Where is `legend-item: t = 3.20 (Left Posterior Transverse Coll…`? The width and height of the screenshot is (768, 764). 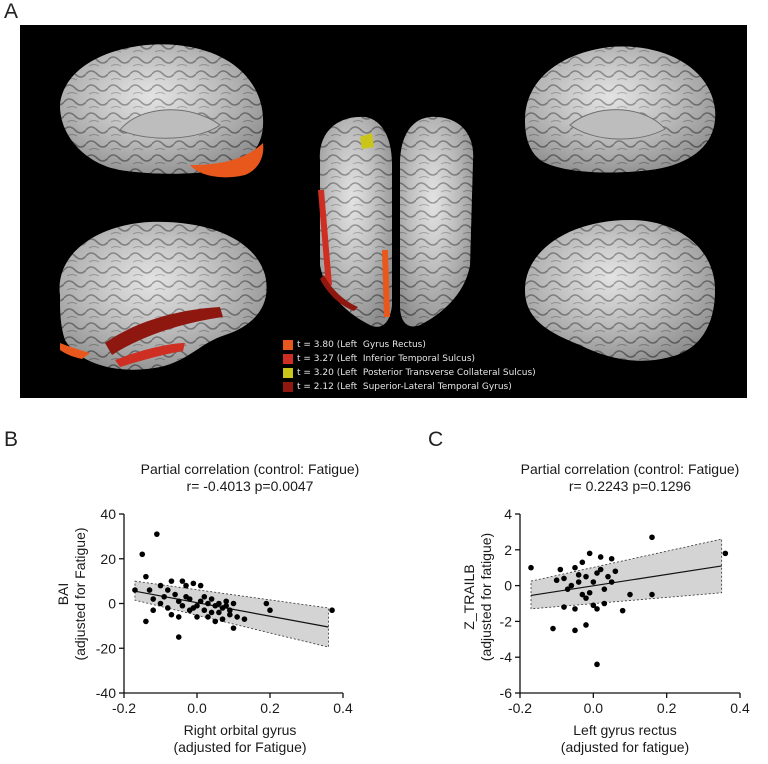 legend-item: t = 3.20 (Left Posterior Transverse Coll… is located at coordinates (409, 373).